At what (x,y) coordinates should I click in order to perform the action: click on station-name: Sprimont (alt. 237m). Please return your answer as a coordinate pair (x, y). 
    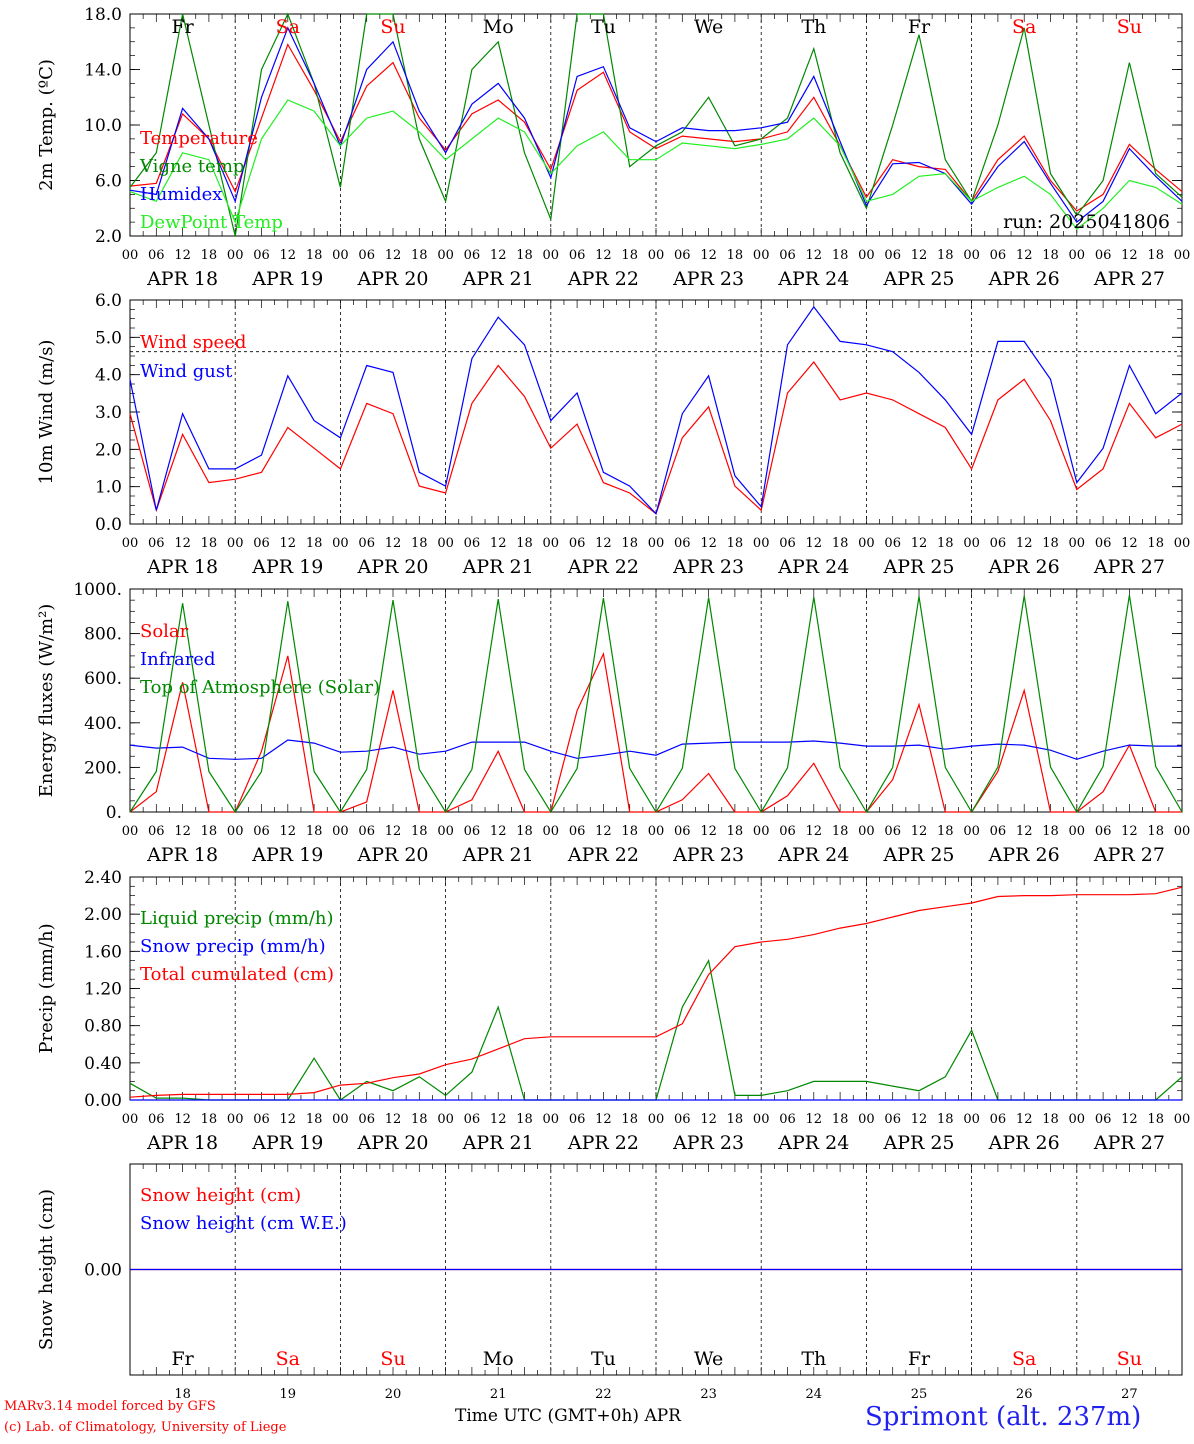
    Looking at the image, I should click on (1003, 1417).